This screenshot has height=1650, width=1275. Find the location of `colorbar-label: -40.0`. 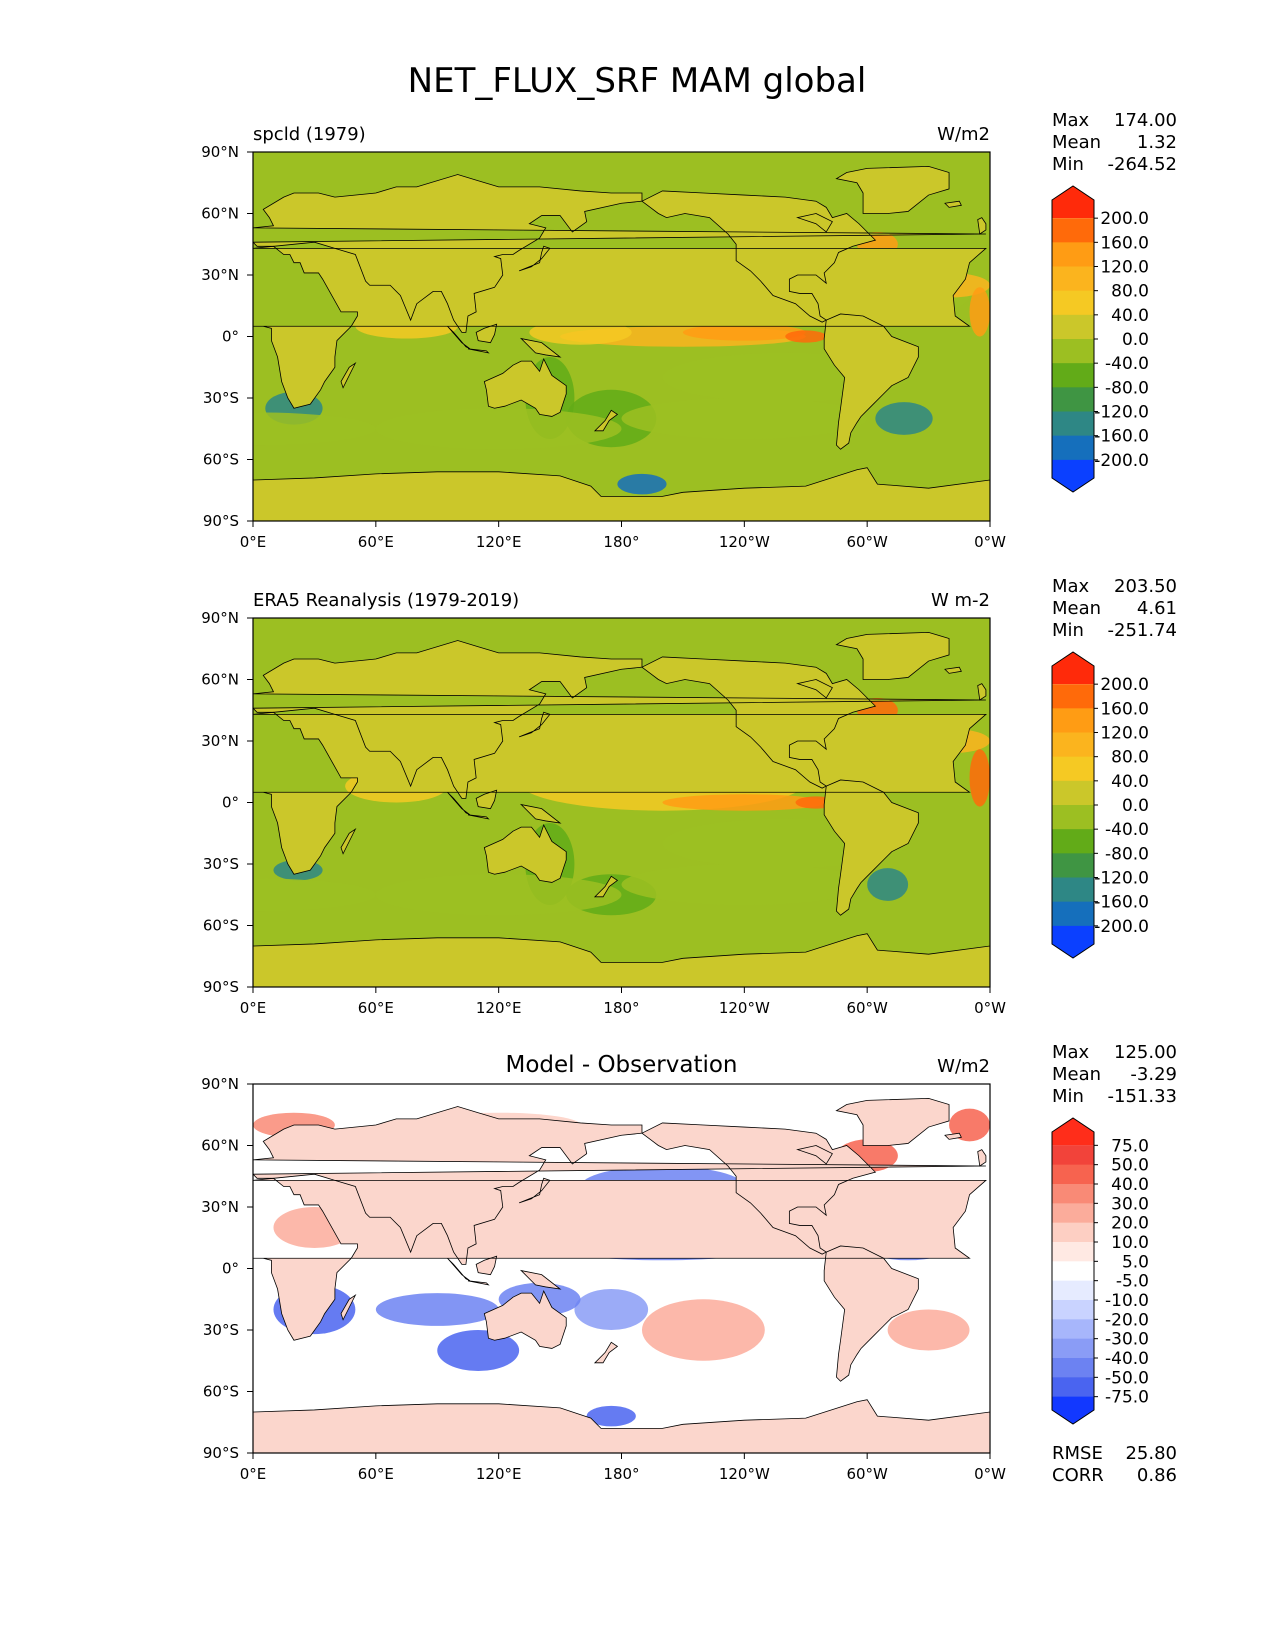

colorbar-label: -40.0 is located at coordinates (1127, 1359).